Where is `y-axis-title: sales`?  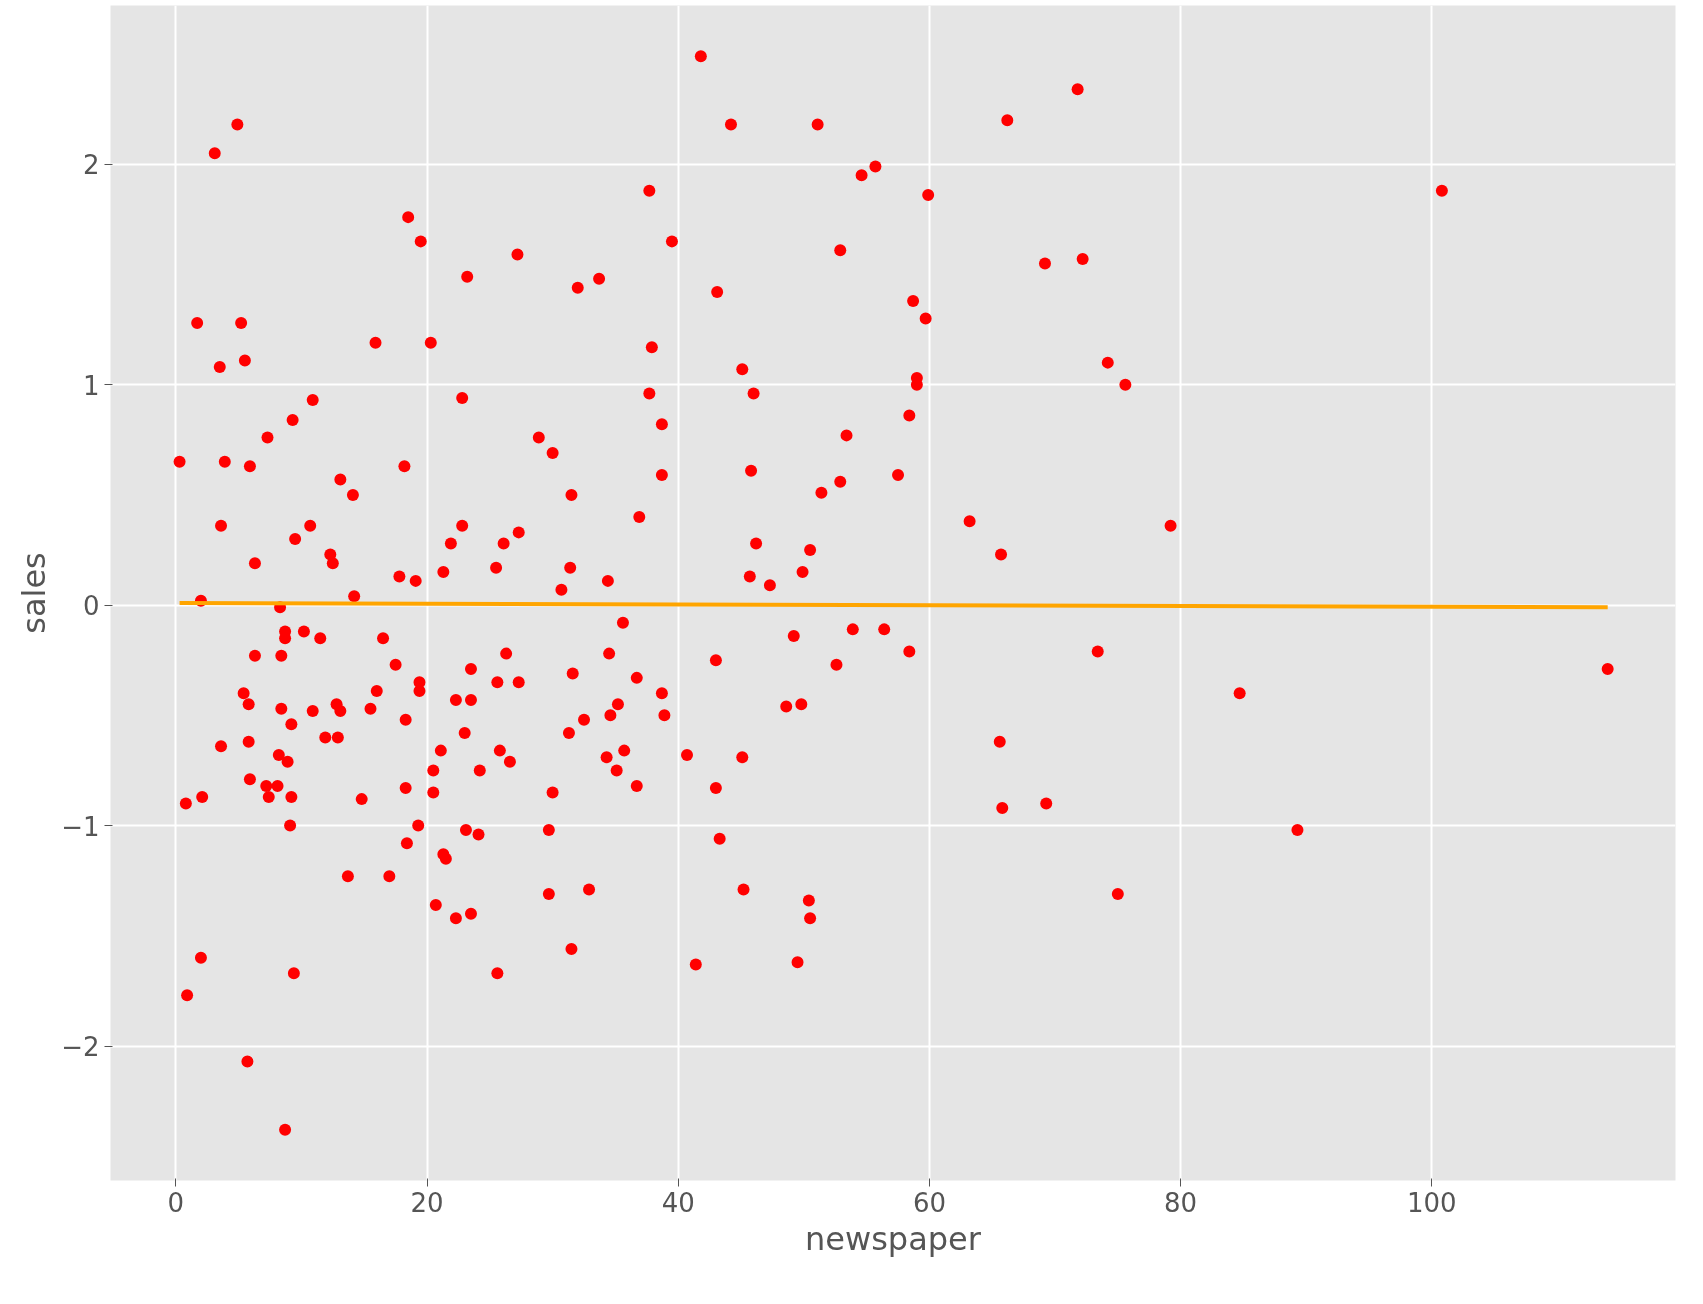 y-axis-title: sales is located at coordinates (34, 593).